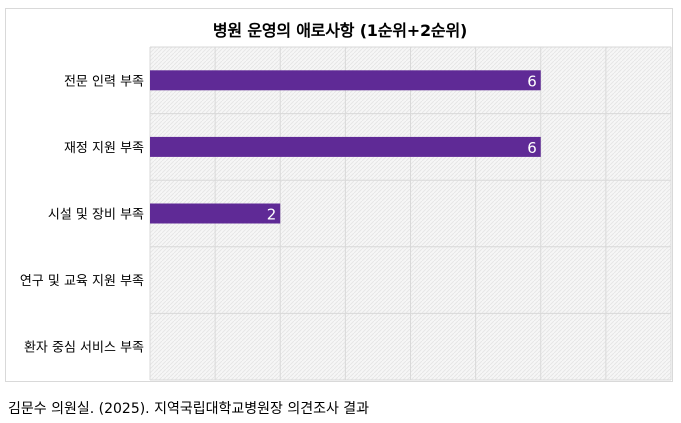 The height and width of the screenshot is (423, 681). I want to click on category-label: 연구 및 교육 지원 부족, so click(82, 281).